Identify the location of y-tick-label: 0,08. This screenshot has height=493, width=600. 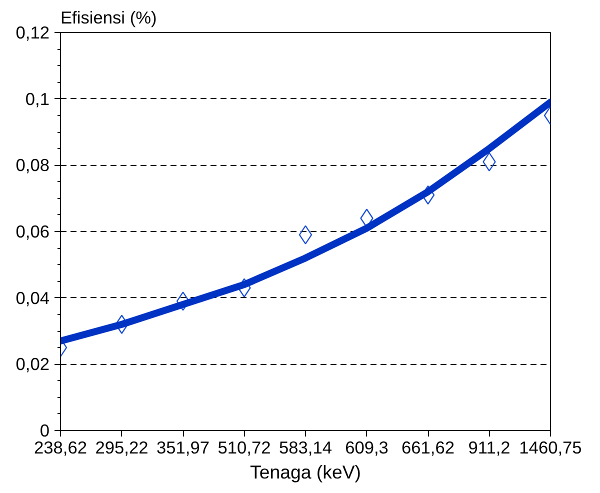
(33, 165).